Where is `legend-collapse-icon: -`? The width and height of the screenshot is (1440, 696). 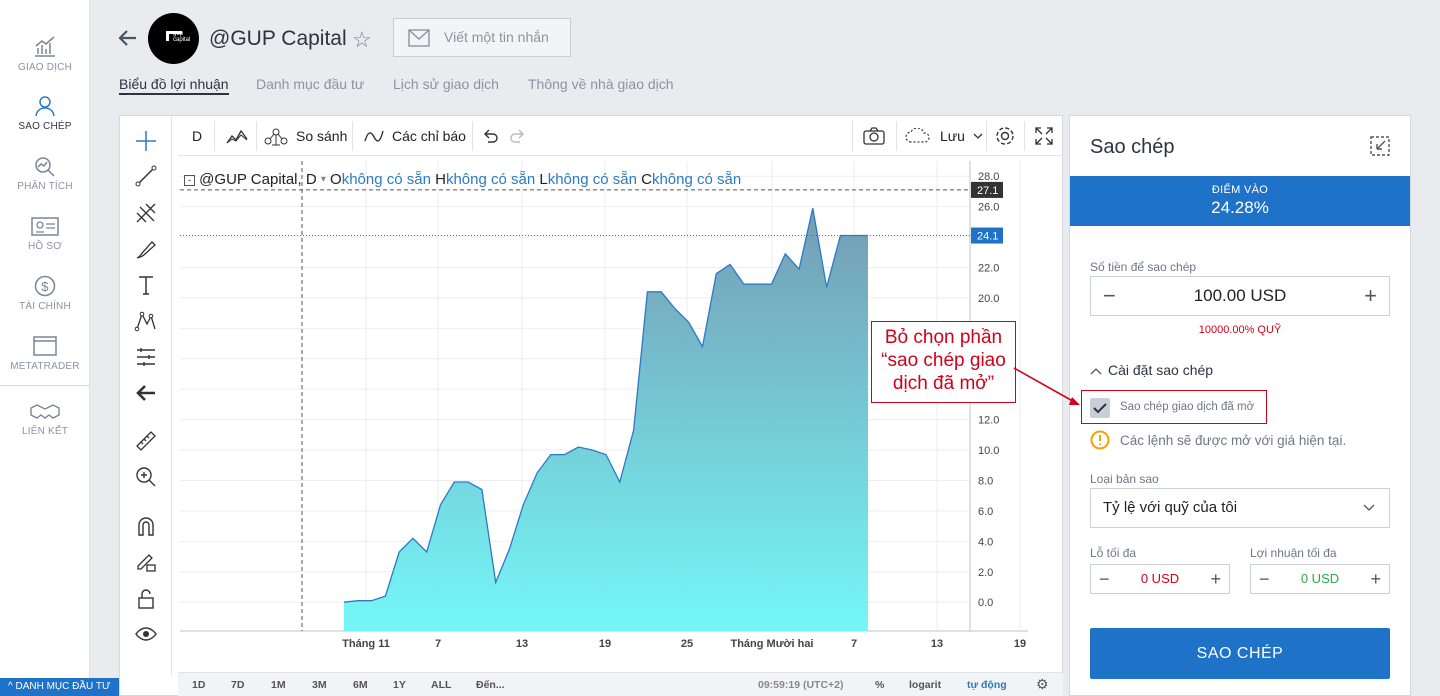
legend-collapse-icon: - is located at coordinates (189, 180).